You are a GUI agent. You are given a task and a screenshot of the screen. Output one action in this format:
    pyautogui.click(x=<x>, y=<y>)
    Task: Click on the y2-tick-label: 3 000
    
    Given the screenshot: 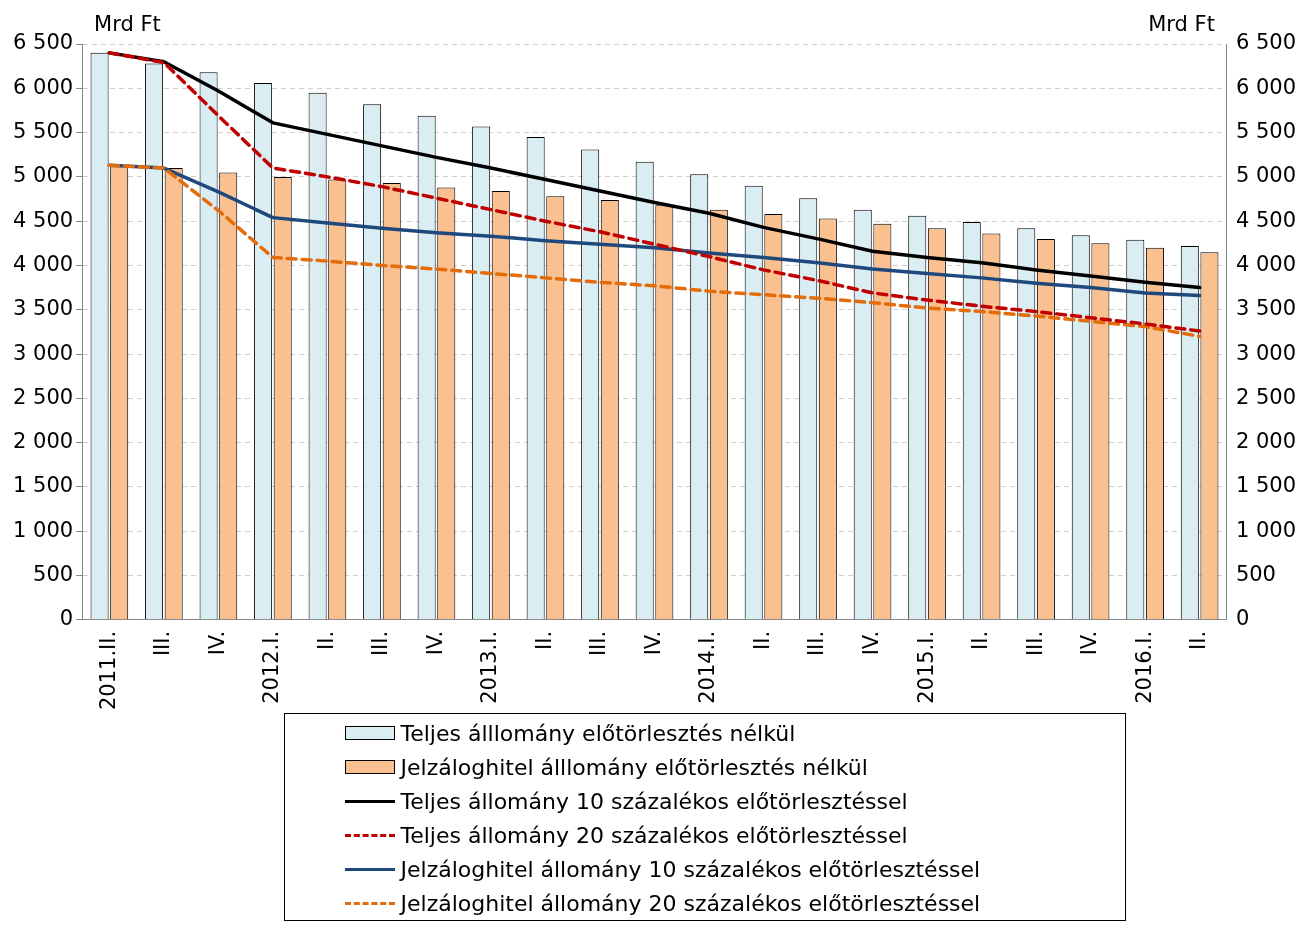 What is the action you would take?
    pyautogui.click(x=1266, y=352)
    